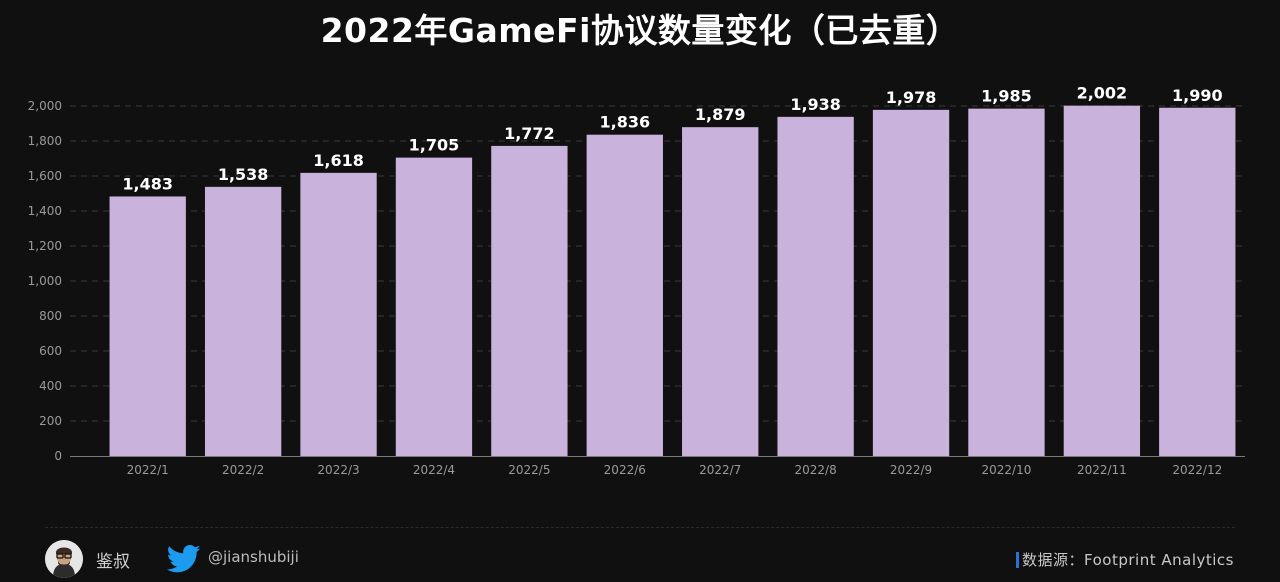 Image resolution: width=1280 pixels, height=582 pixels. Describe the element at coordinates (45, 141) in the screenshot. I see `y-tick-label: 1,800` at that location.